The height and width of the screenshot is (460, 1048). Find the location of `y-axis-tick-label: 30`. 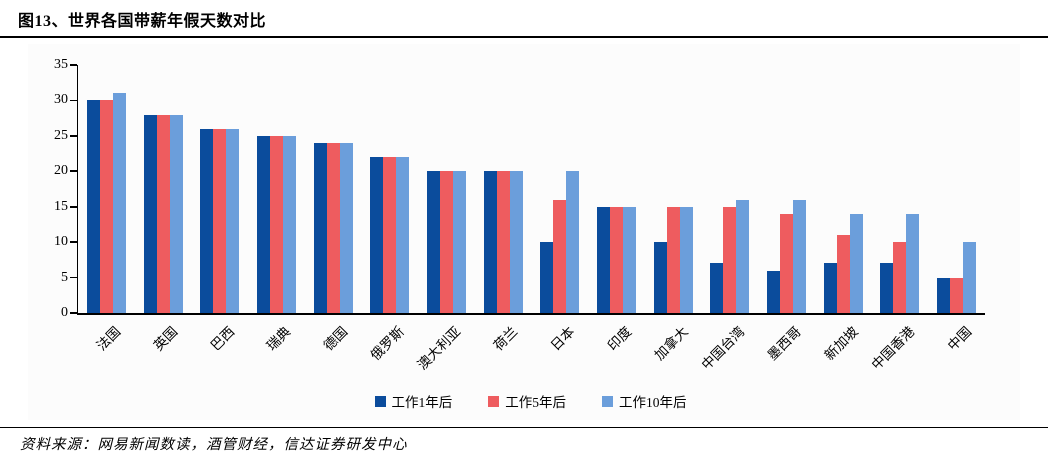

y-axis-tick-label: 30 is located at coordinates (61, 100).